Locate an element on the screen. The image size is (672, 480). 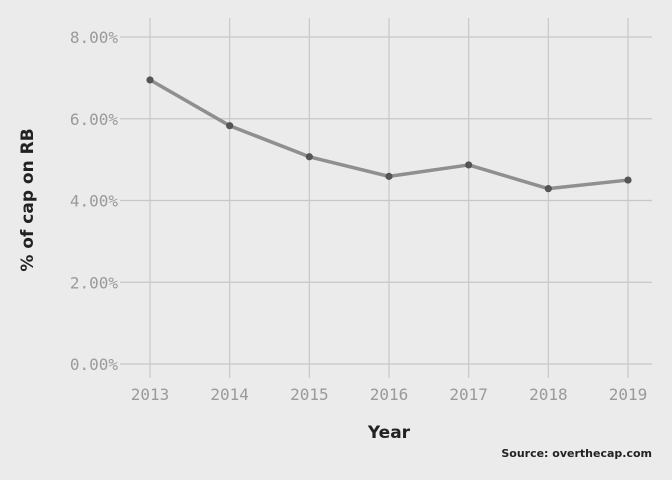
y-axis-title: % of cap on RB is located at coordinates (28, 199).